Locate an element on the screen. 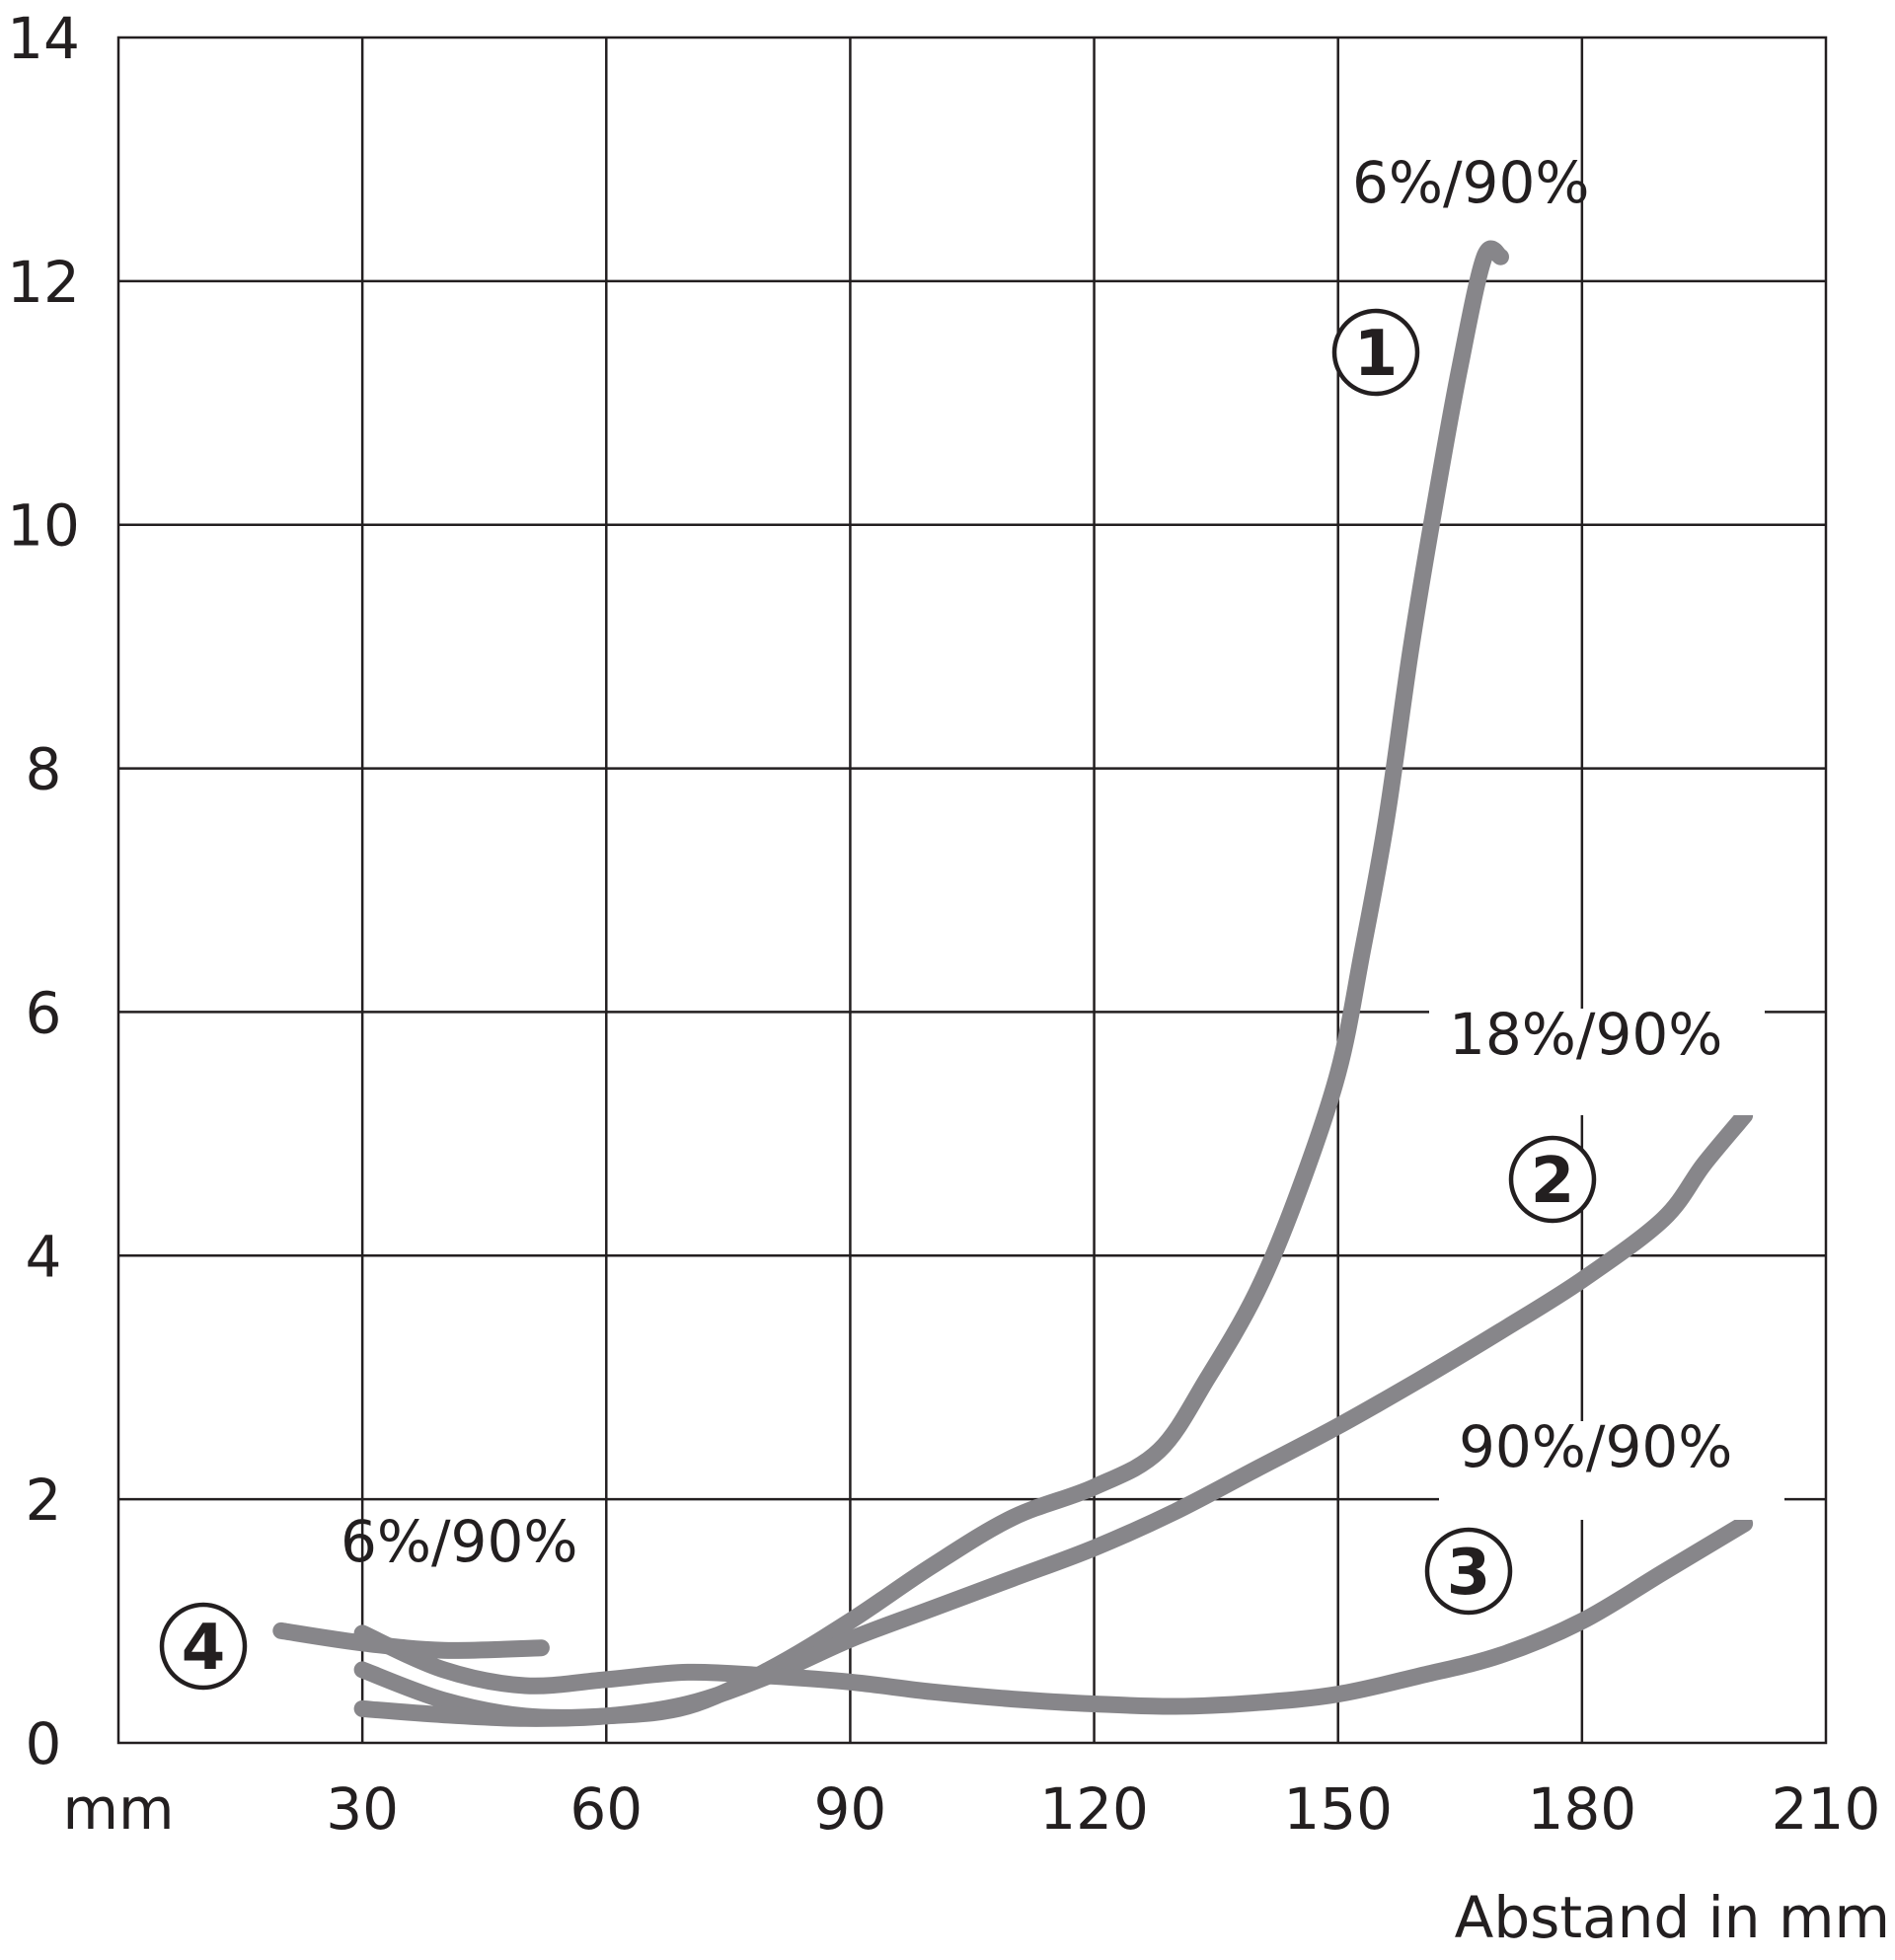  series-label-2: 18%/90% is located at coordinates (1586, 1034).